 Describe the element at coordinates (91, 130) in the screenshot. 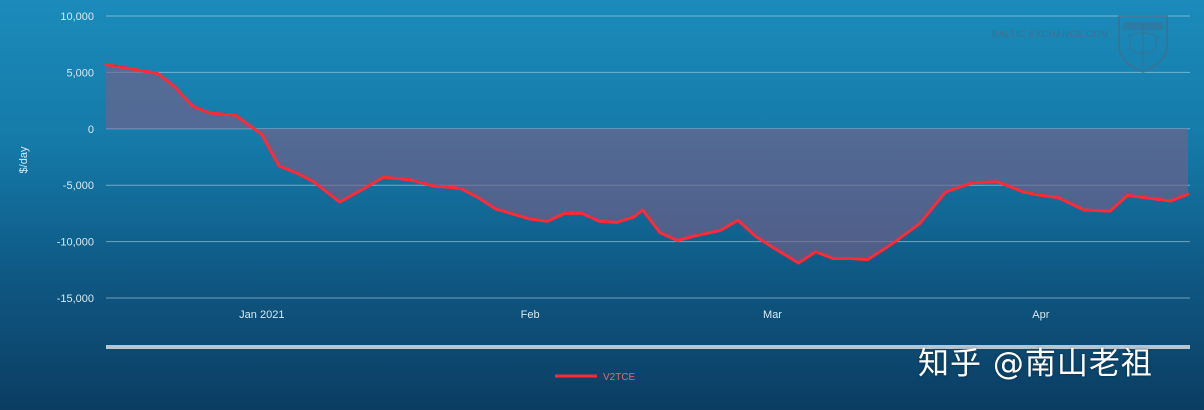

I see `y-tick-label: 0` at that location.